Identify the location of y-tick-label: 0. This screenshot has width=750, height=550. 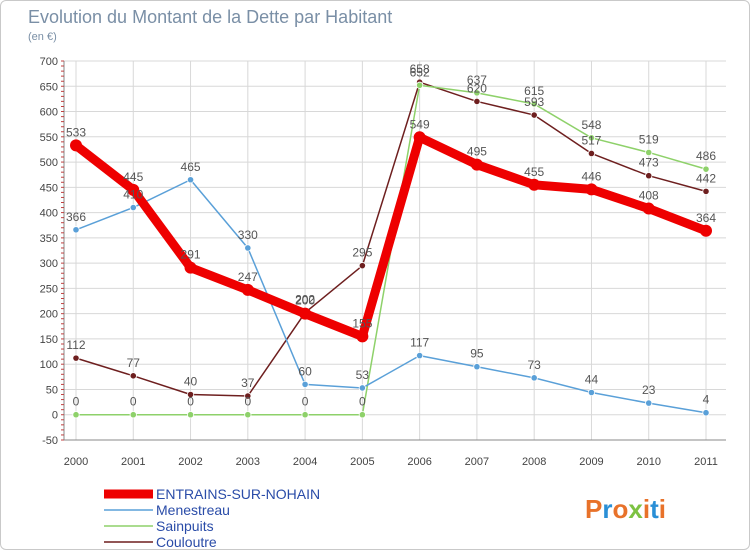
(55, 416).